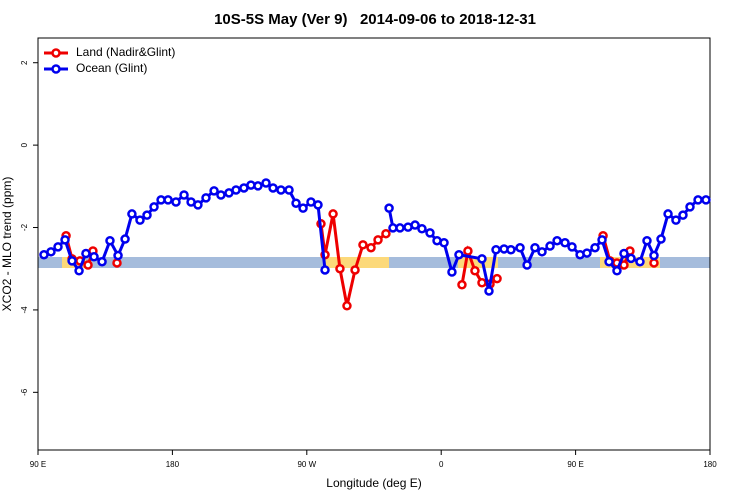 This screenshot has height=500, width=750. Describe the element at coordinates (125, 52) in the screenshot. I see `legend-label: Land (Nadir&Glint)` at that location.